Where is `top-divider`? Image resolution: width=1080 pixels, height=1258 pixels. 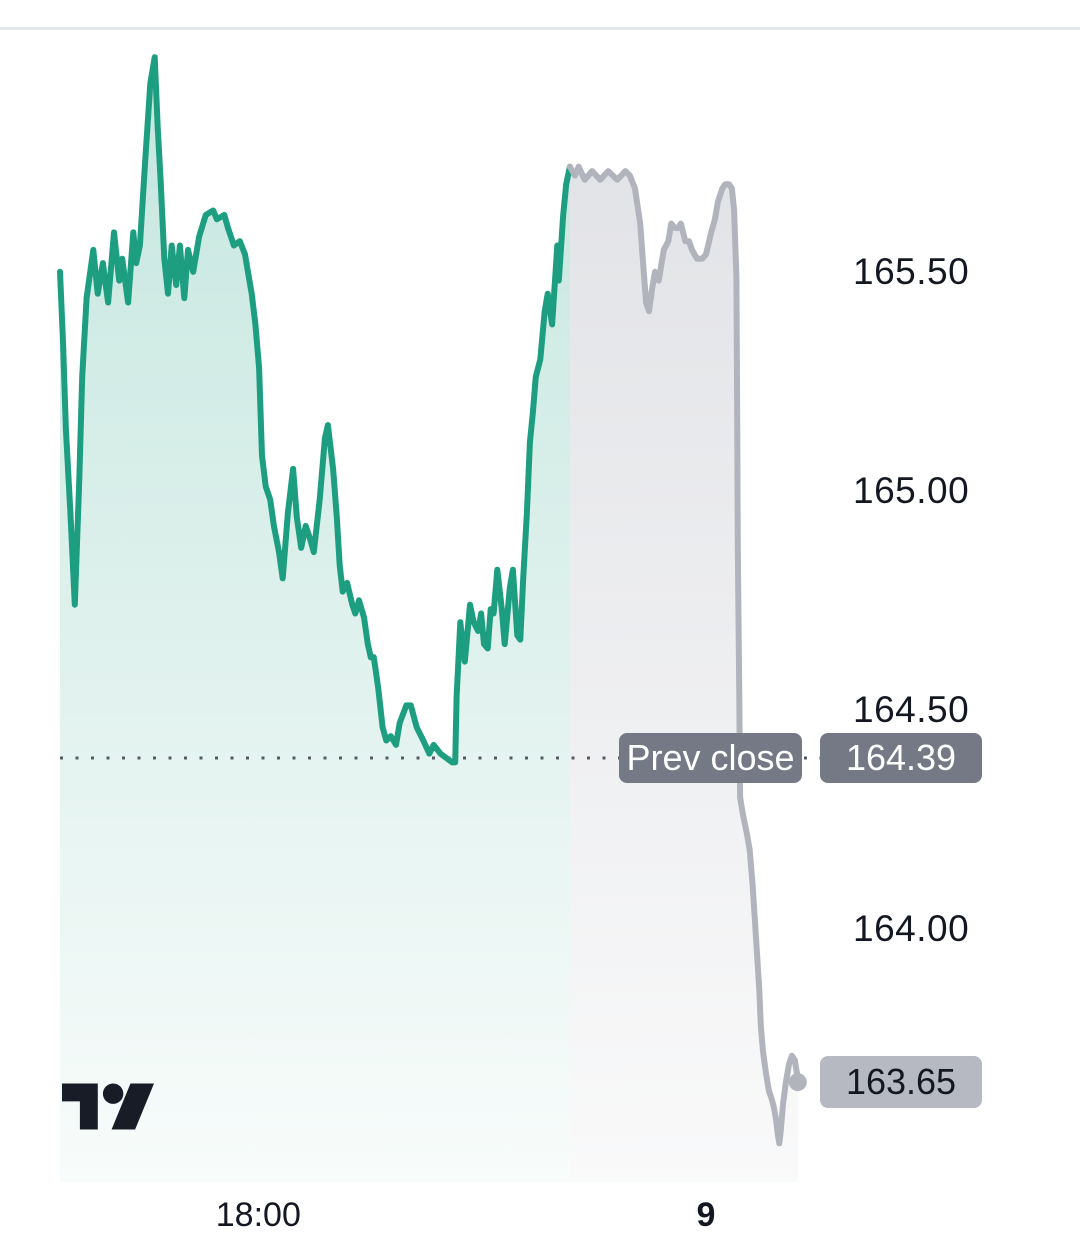 top-divider is located at coordinates (540, 28).